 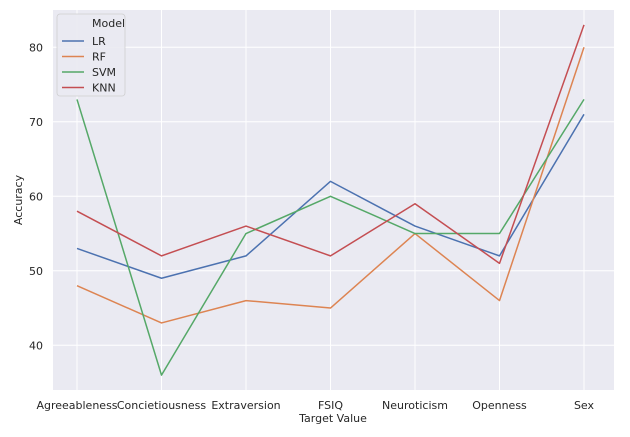 What do you see at coordinates (162, 405) in the screenshot?
I see `x-tick-label: Concietiousness` at bounding box center [162, 405].